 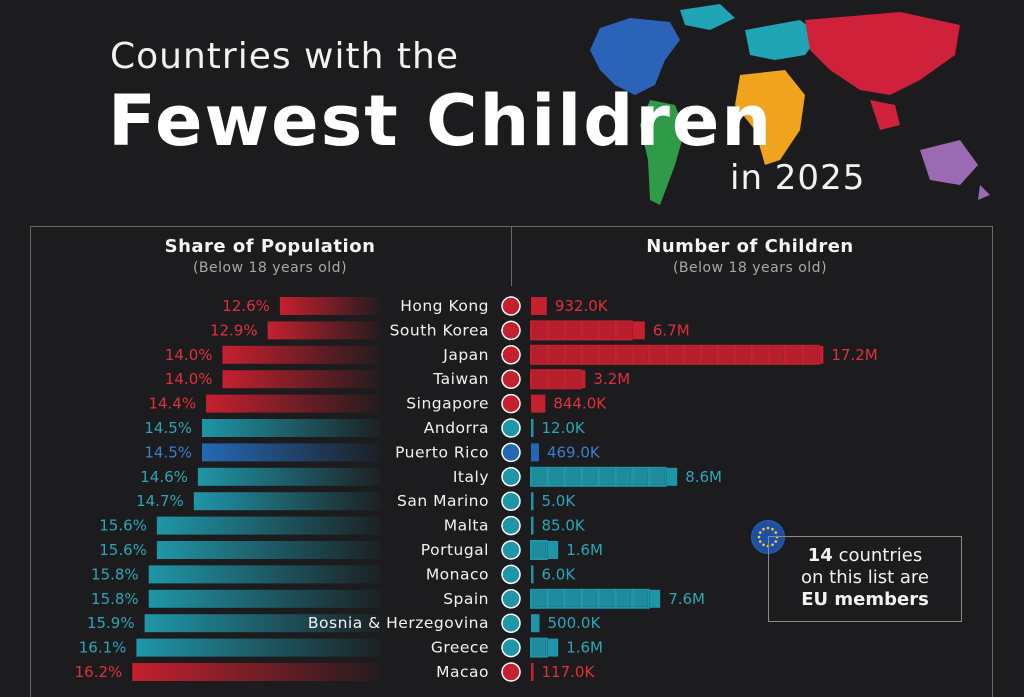 I want to click on children-value-label: 7.6M, so click(x=686, y=599).